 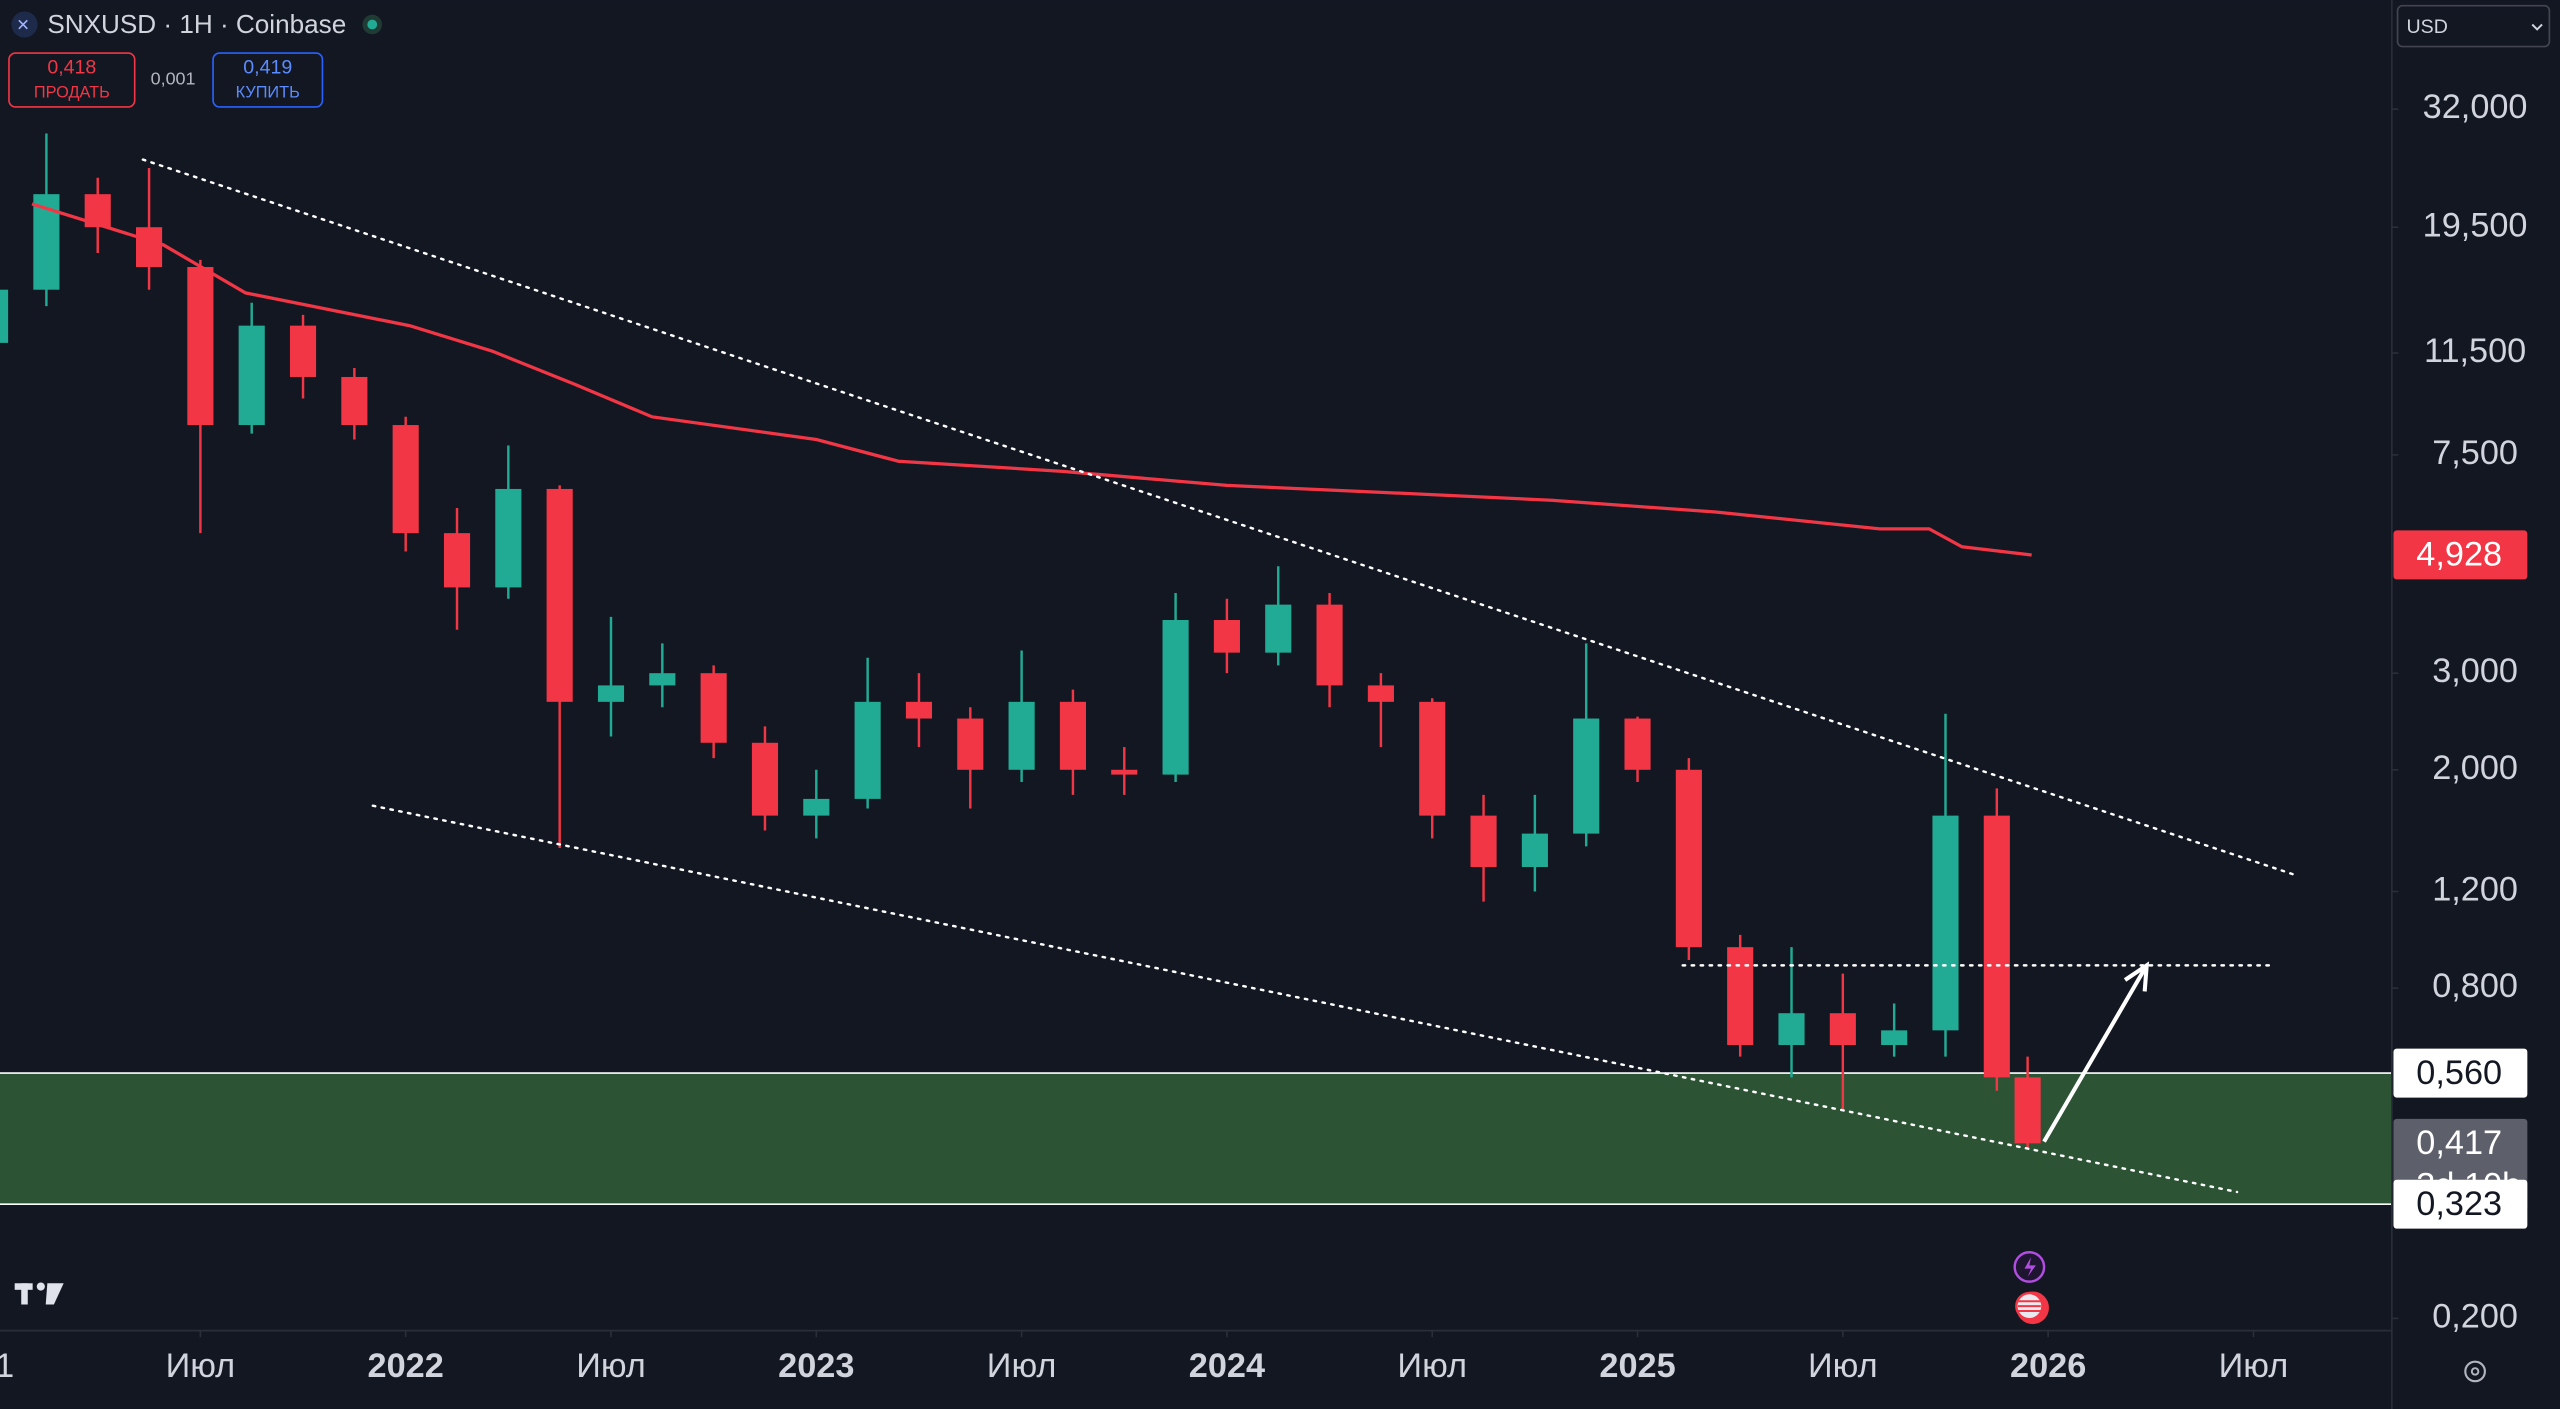 I want to click on buy-price: 0,419, so click(x=267, y=68).